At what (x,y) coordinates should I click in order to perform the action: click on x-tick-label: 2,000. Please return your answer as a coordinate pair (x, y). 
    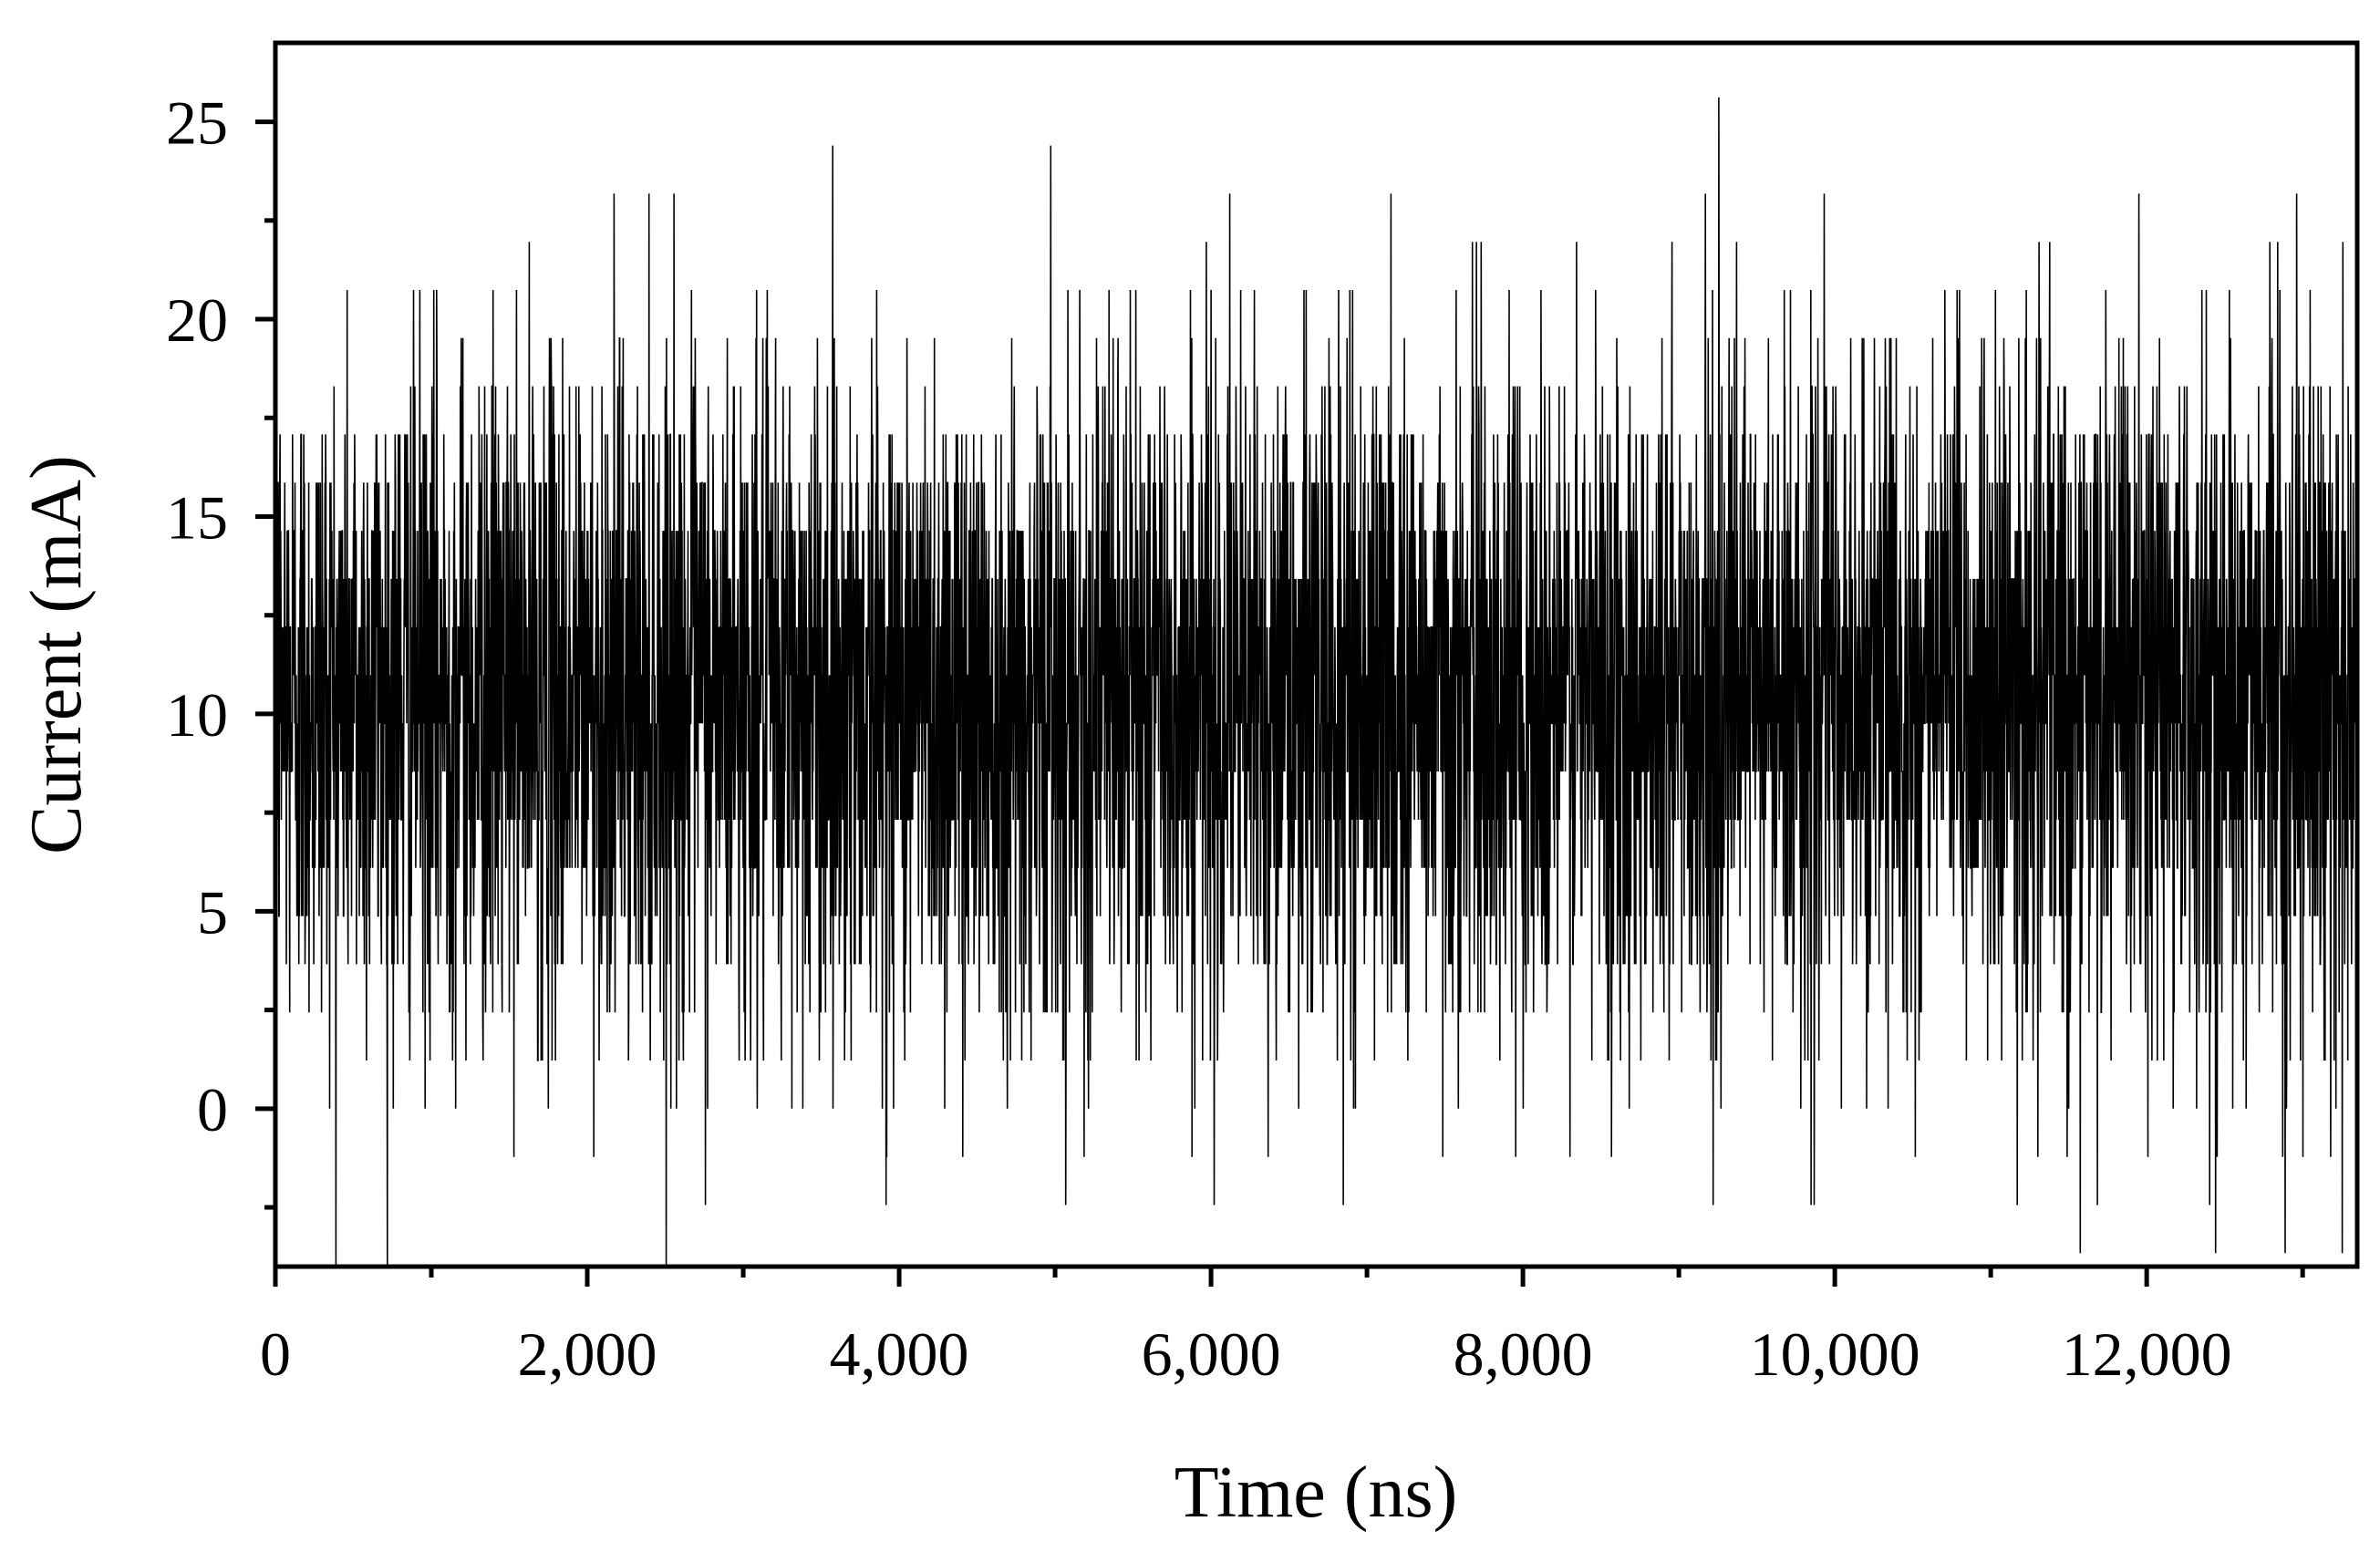
    Looking at the image, I should click on (588, 1354).